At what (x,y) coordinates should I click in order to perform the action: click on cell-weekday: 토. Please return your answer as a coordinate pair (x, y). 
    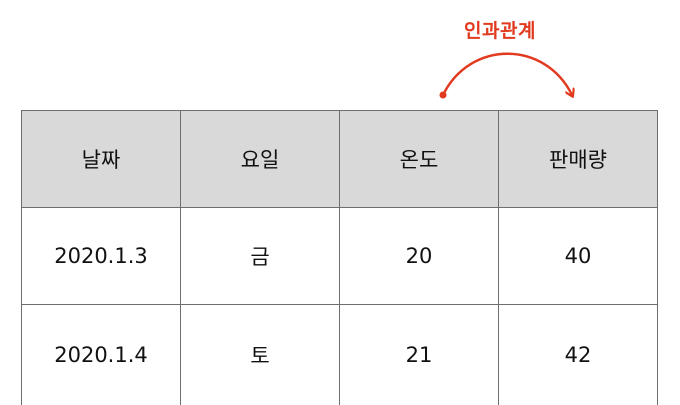
    Looking at the image, I should click on (260, 355).